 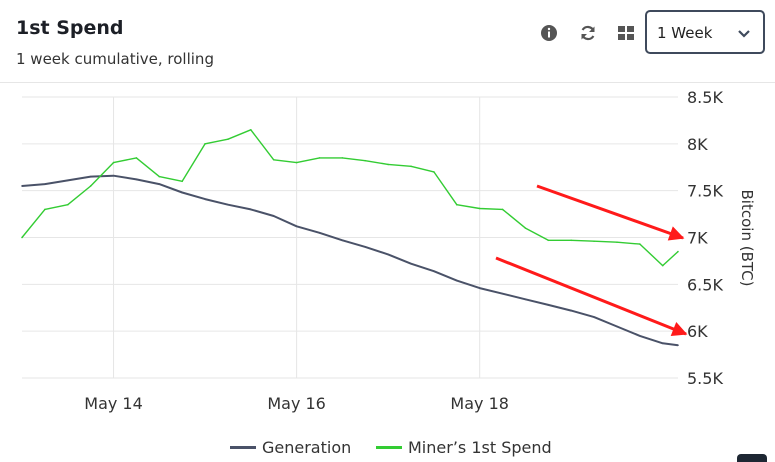 What do you see at coordinates (549, 33) in the screenshot?
I see `info-icon` at bounding box center [549, 33].